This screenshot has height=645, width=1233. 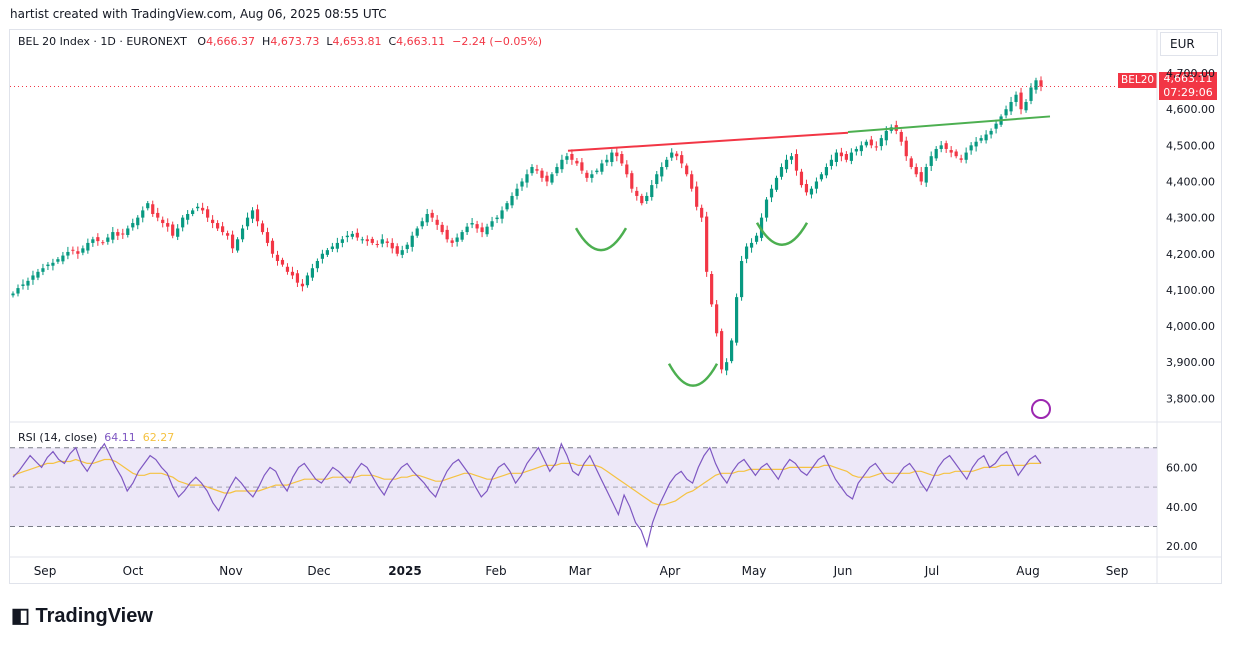 I want to click on open-value: 4,666.37, so click(x=231, y=41).